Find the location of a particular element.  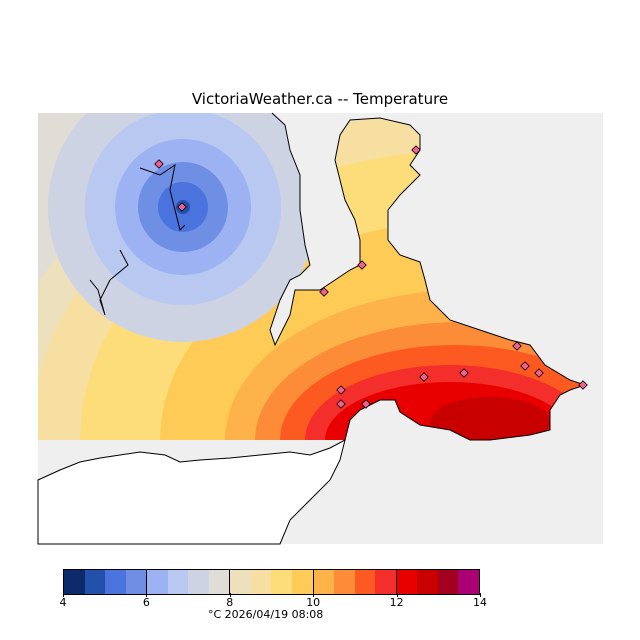

colorbar-tick-label: 8 is located at coordinates (230, 602).